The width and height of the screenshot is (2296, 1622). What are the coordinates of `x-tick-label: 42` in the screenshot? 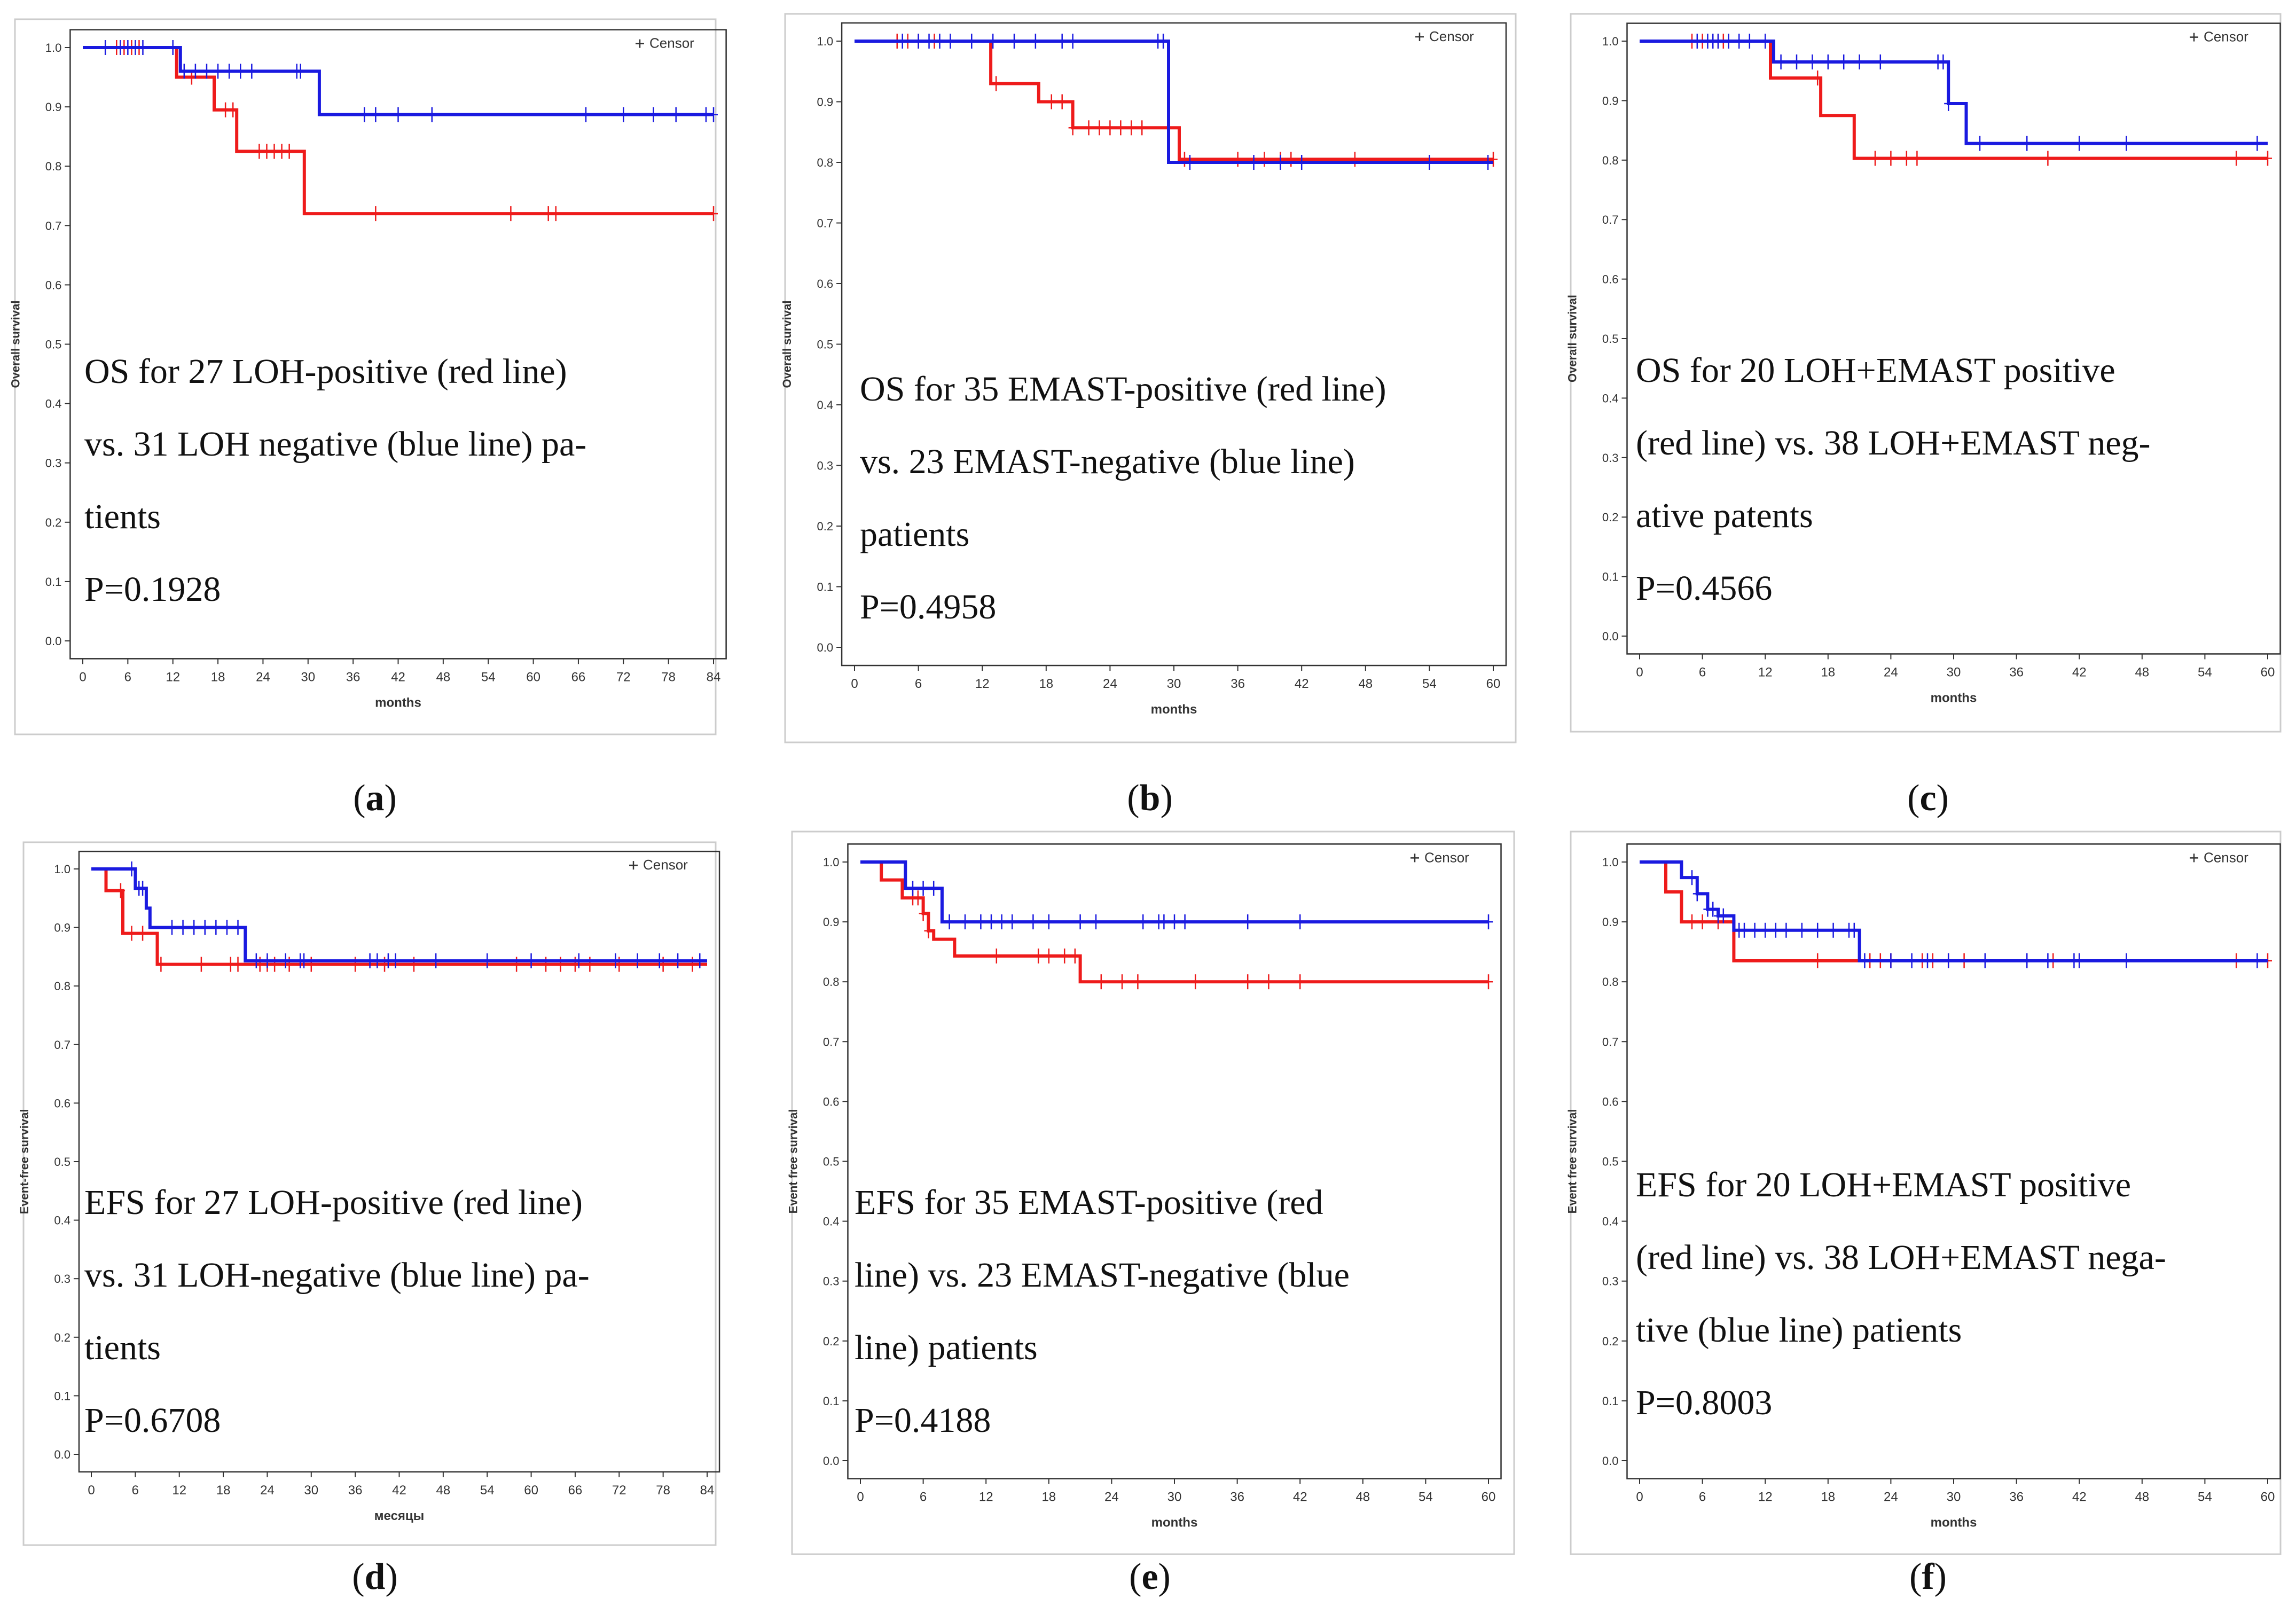 It's located at (398, 677).